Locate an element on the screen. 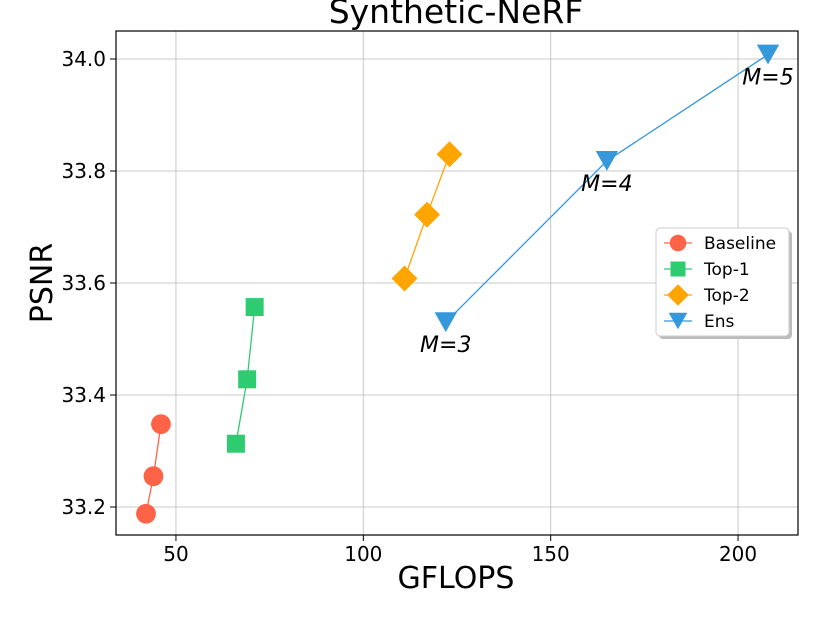  annotation-label: M=3 is located at coordinates (445, 345).